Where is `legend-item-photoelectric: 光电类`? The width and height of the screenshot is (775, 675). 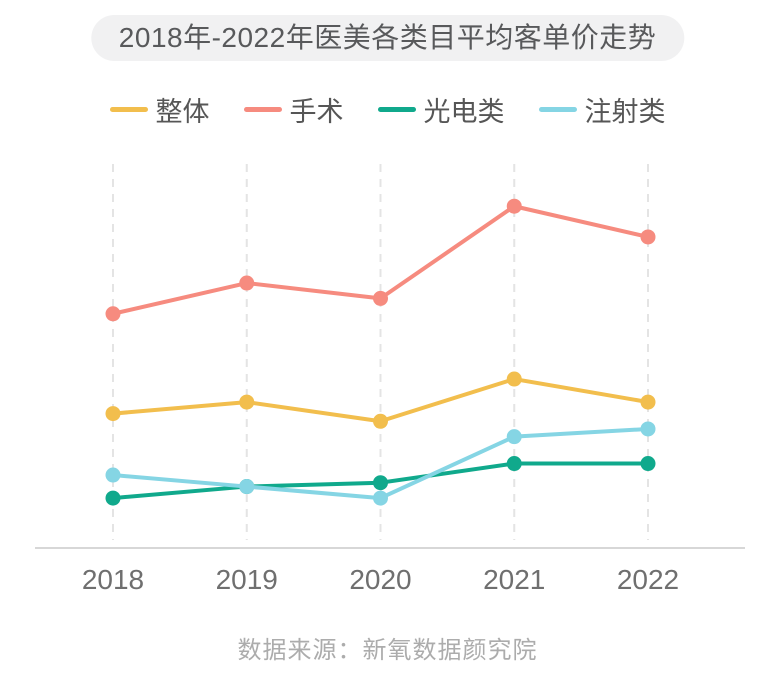
legend-item-photoelectric: 光电类 is located at coordinates (441, 109).